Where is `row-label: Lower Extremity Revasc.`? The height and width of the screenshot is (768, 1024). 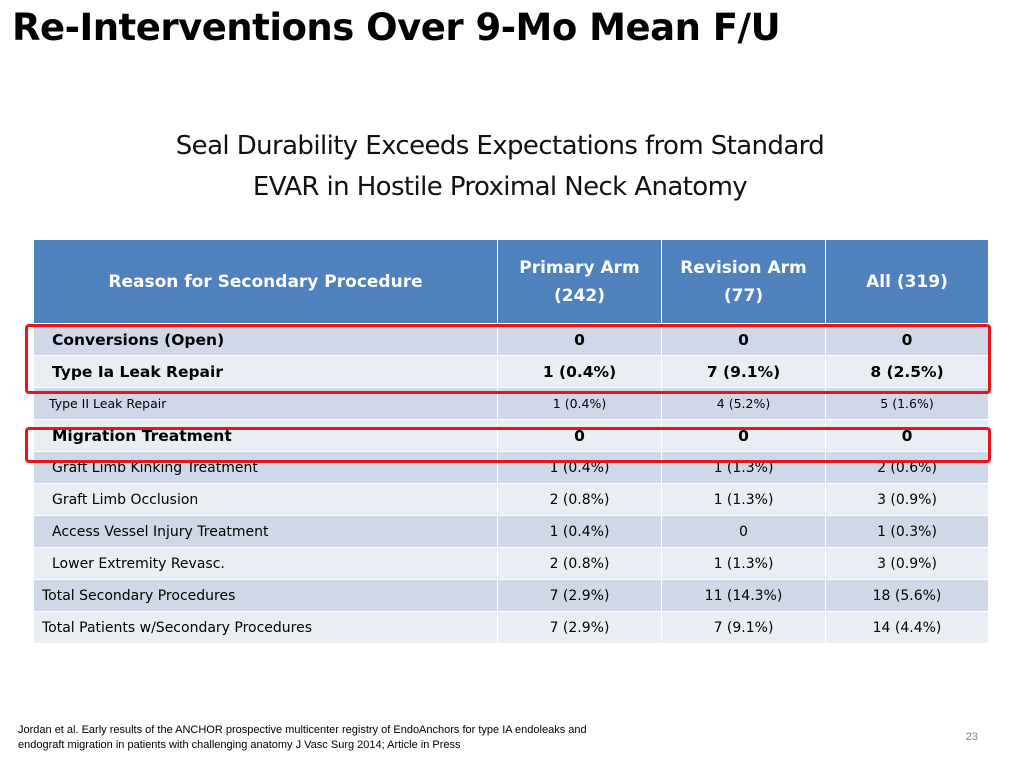
row-label: Lower Extremity Revasc. is located at coordinates (265, 563).